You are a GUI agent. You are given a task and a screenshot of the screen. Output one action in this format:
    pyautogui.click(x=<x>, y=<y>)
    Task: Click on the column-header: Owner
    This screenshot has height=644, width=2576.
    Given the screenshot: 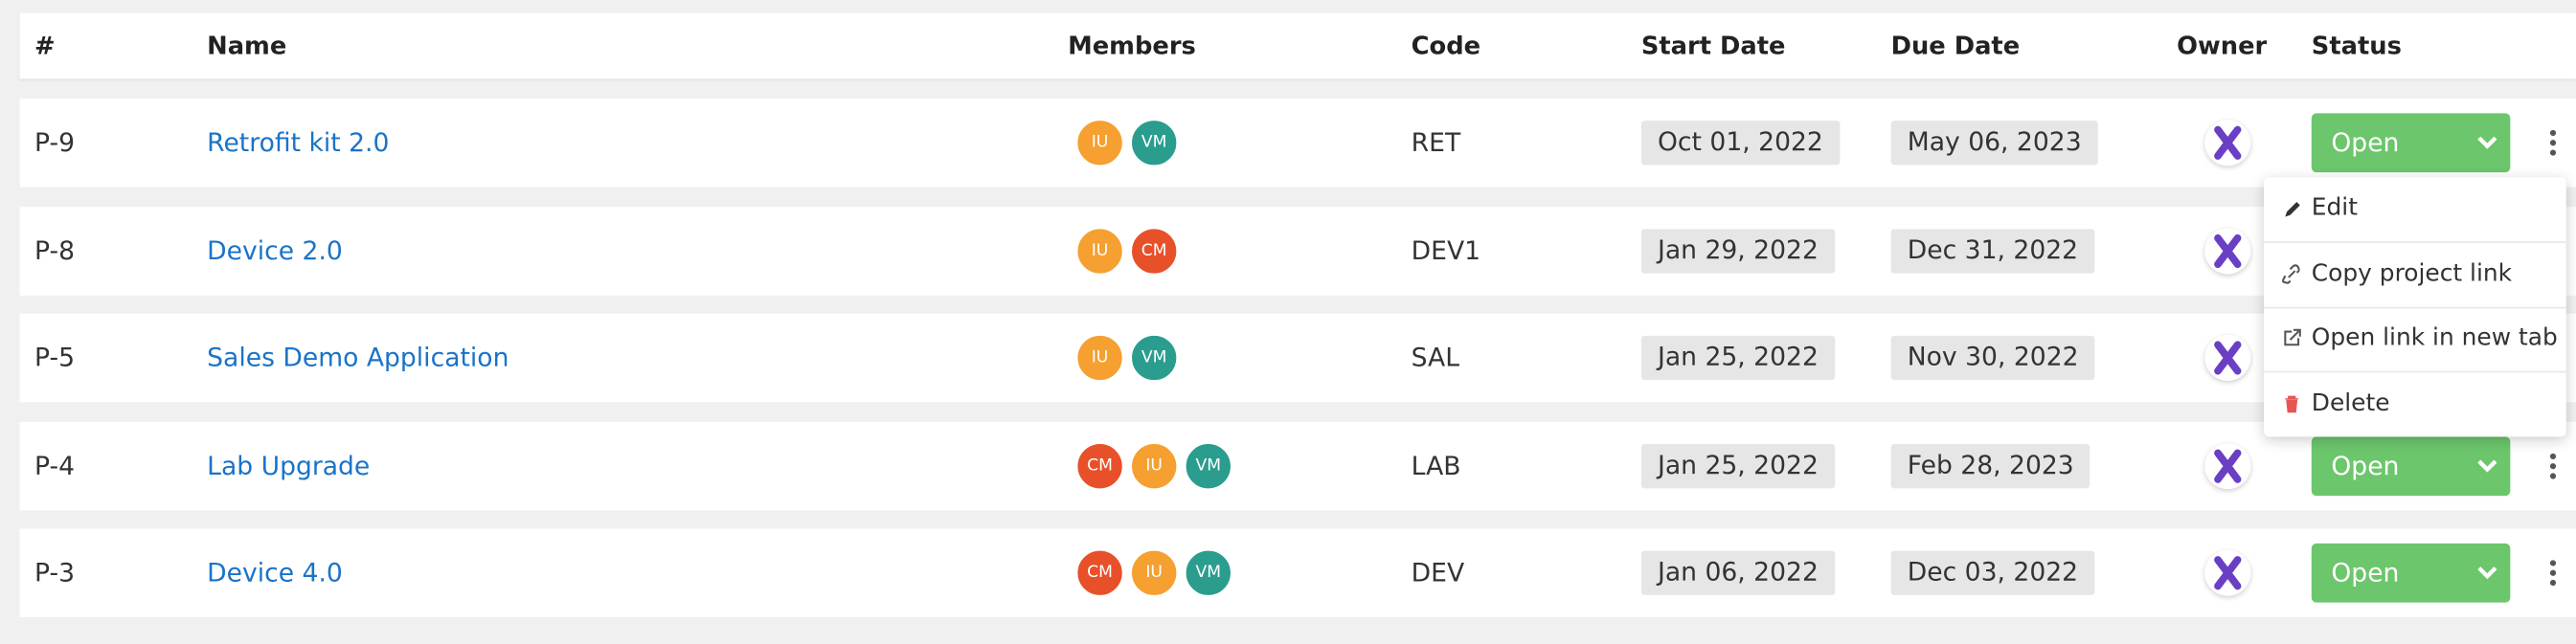 What is the action you would take?
    pyautogui.click(x=2222, y=46)
    